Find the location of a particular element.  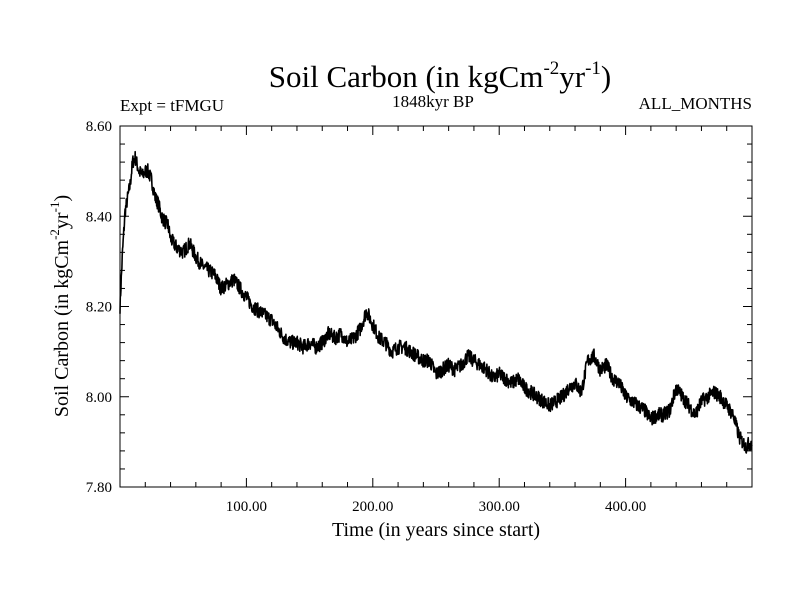

y-tick-label: 8.40 is located at coordinates (99, 217).